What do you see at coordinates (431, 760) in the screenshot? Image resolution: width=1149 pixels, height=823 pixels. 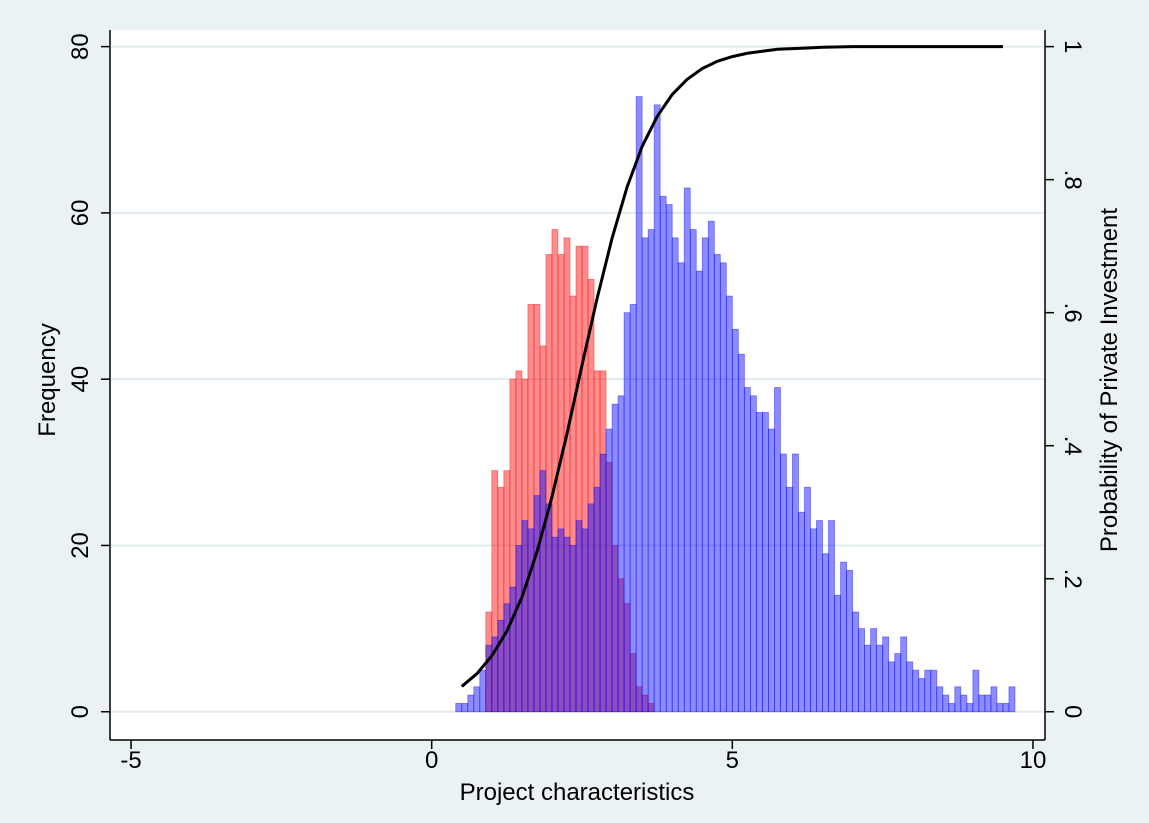 I see `x-tick-label: 0` at bounding box center [431, 760].